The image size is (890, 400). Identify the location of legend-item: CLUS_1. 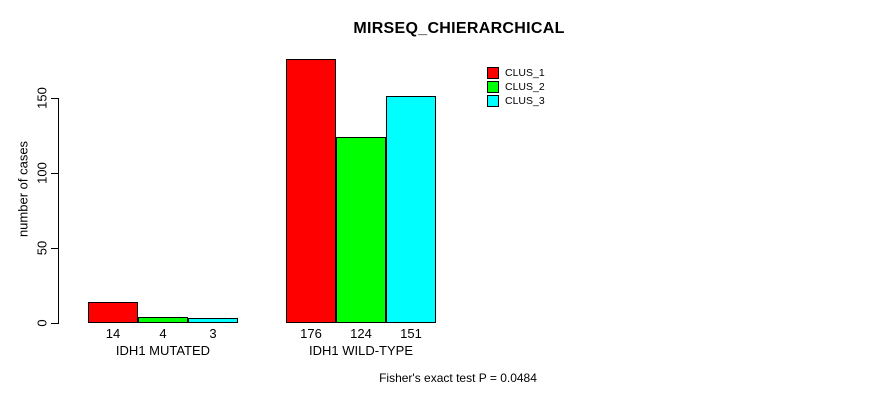
(516, 73).